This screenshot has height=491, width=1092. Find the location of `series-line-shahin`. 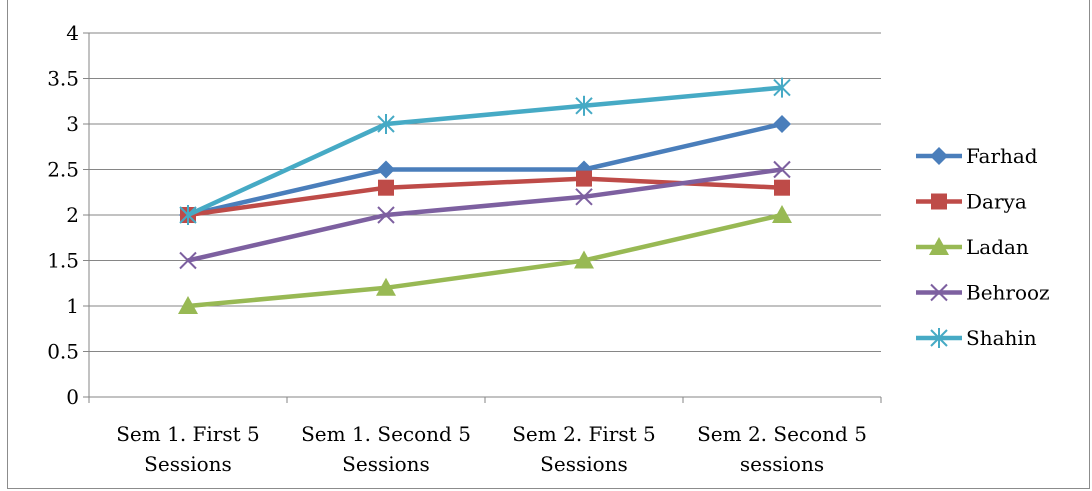

series-line-shahin is located at coordinates (485, 151).